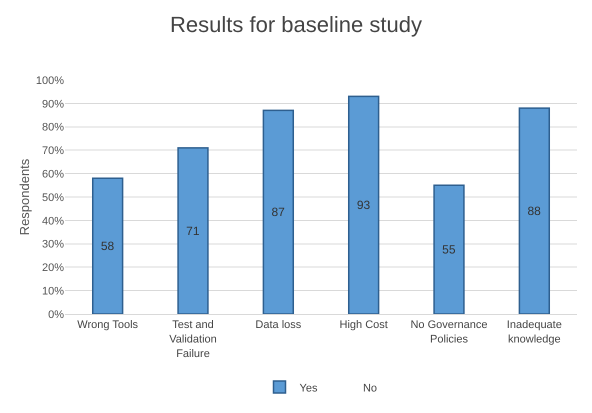  Describe the element at coordinates (296, 24) in the screenshot. I see `chart-title: Results for baseline study` at that location.